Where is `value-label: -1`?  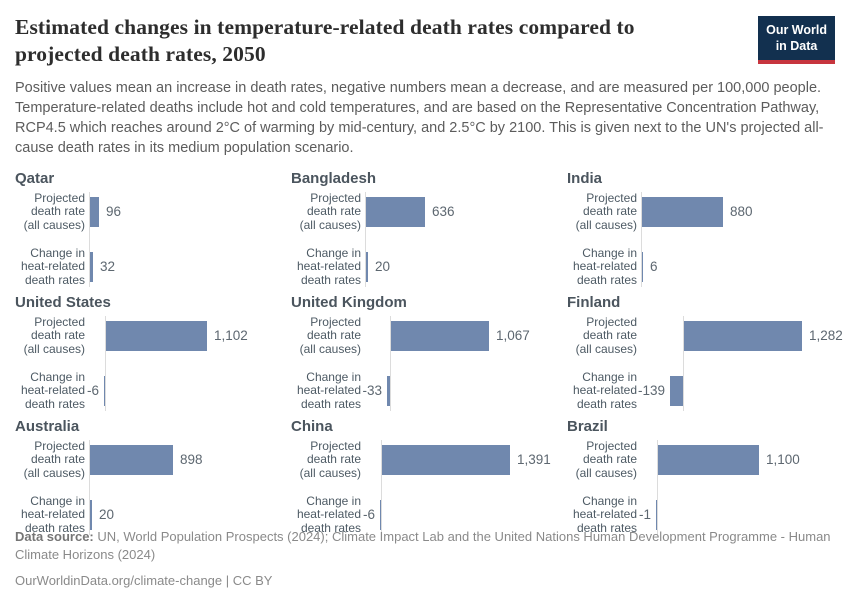 value-label: -1 is located at coordinates (644, 514).